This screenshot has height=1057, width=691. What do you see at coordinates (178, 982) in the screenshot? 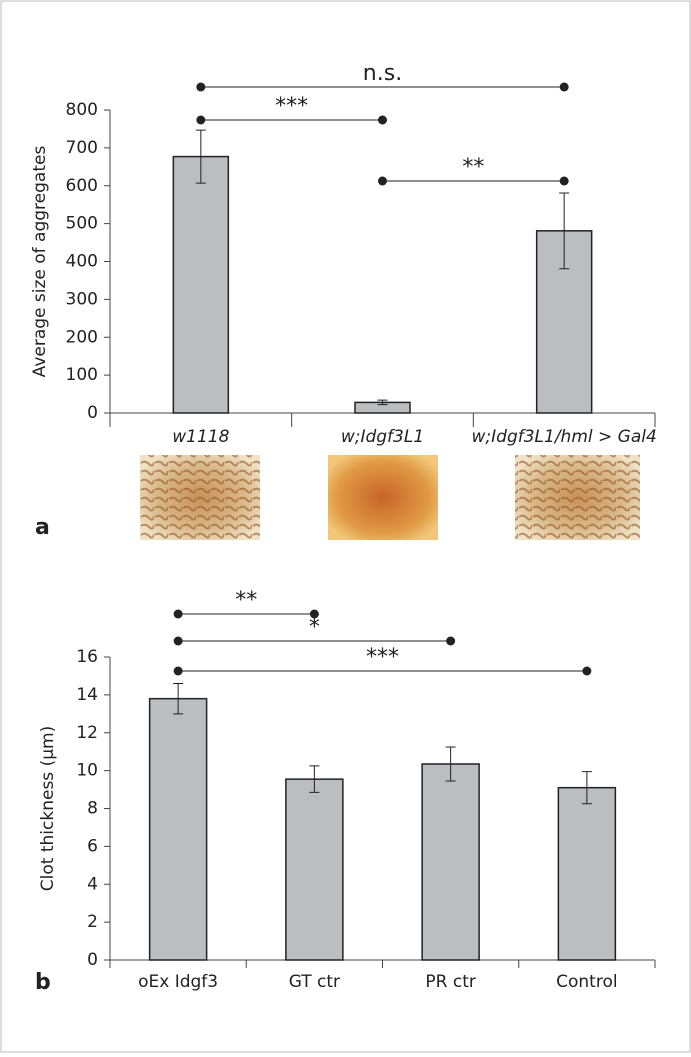
I see `x-tick-label: oEx Idgf3` at bounding box center [178, 982].